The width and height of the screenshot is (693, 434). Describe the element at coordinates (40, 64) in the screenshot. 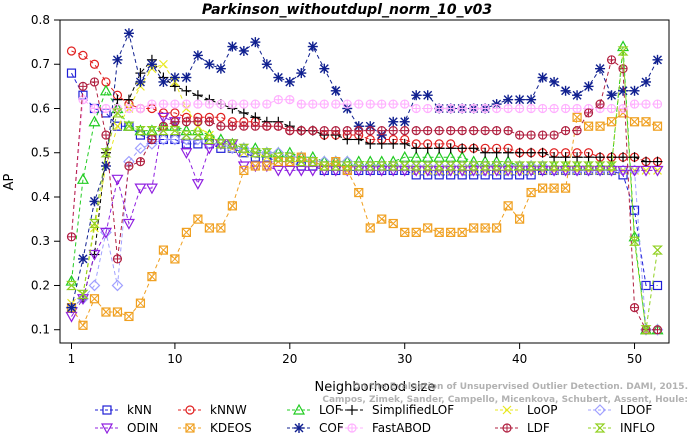

I see `y-tick-label: 0.7` at that location.